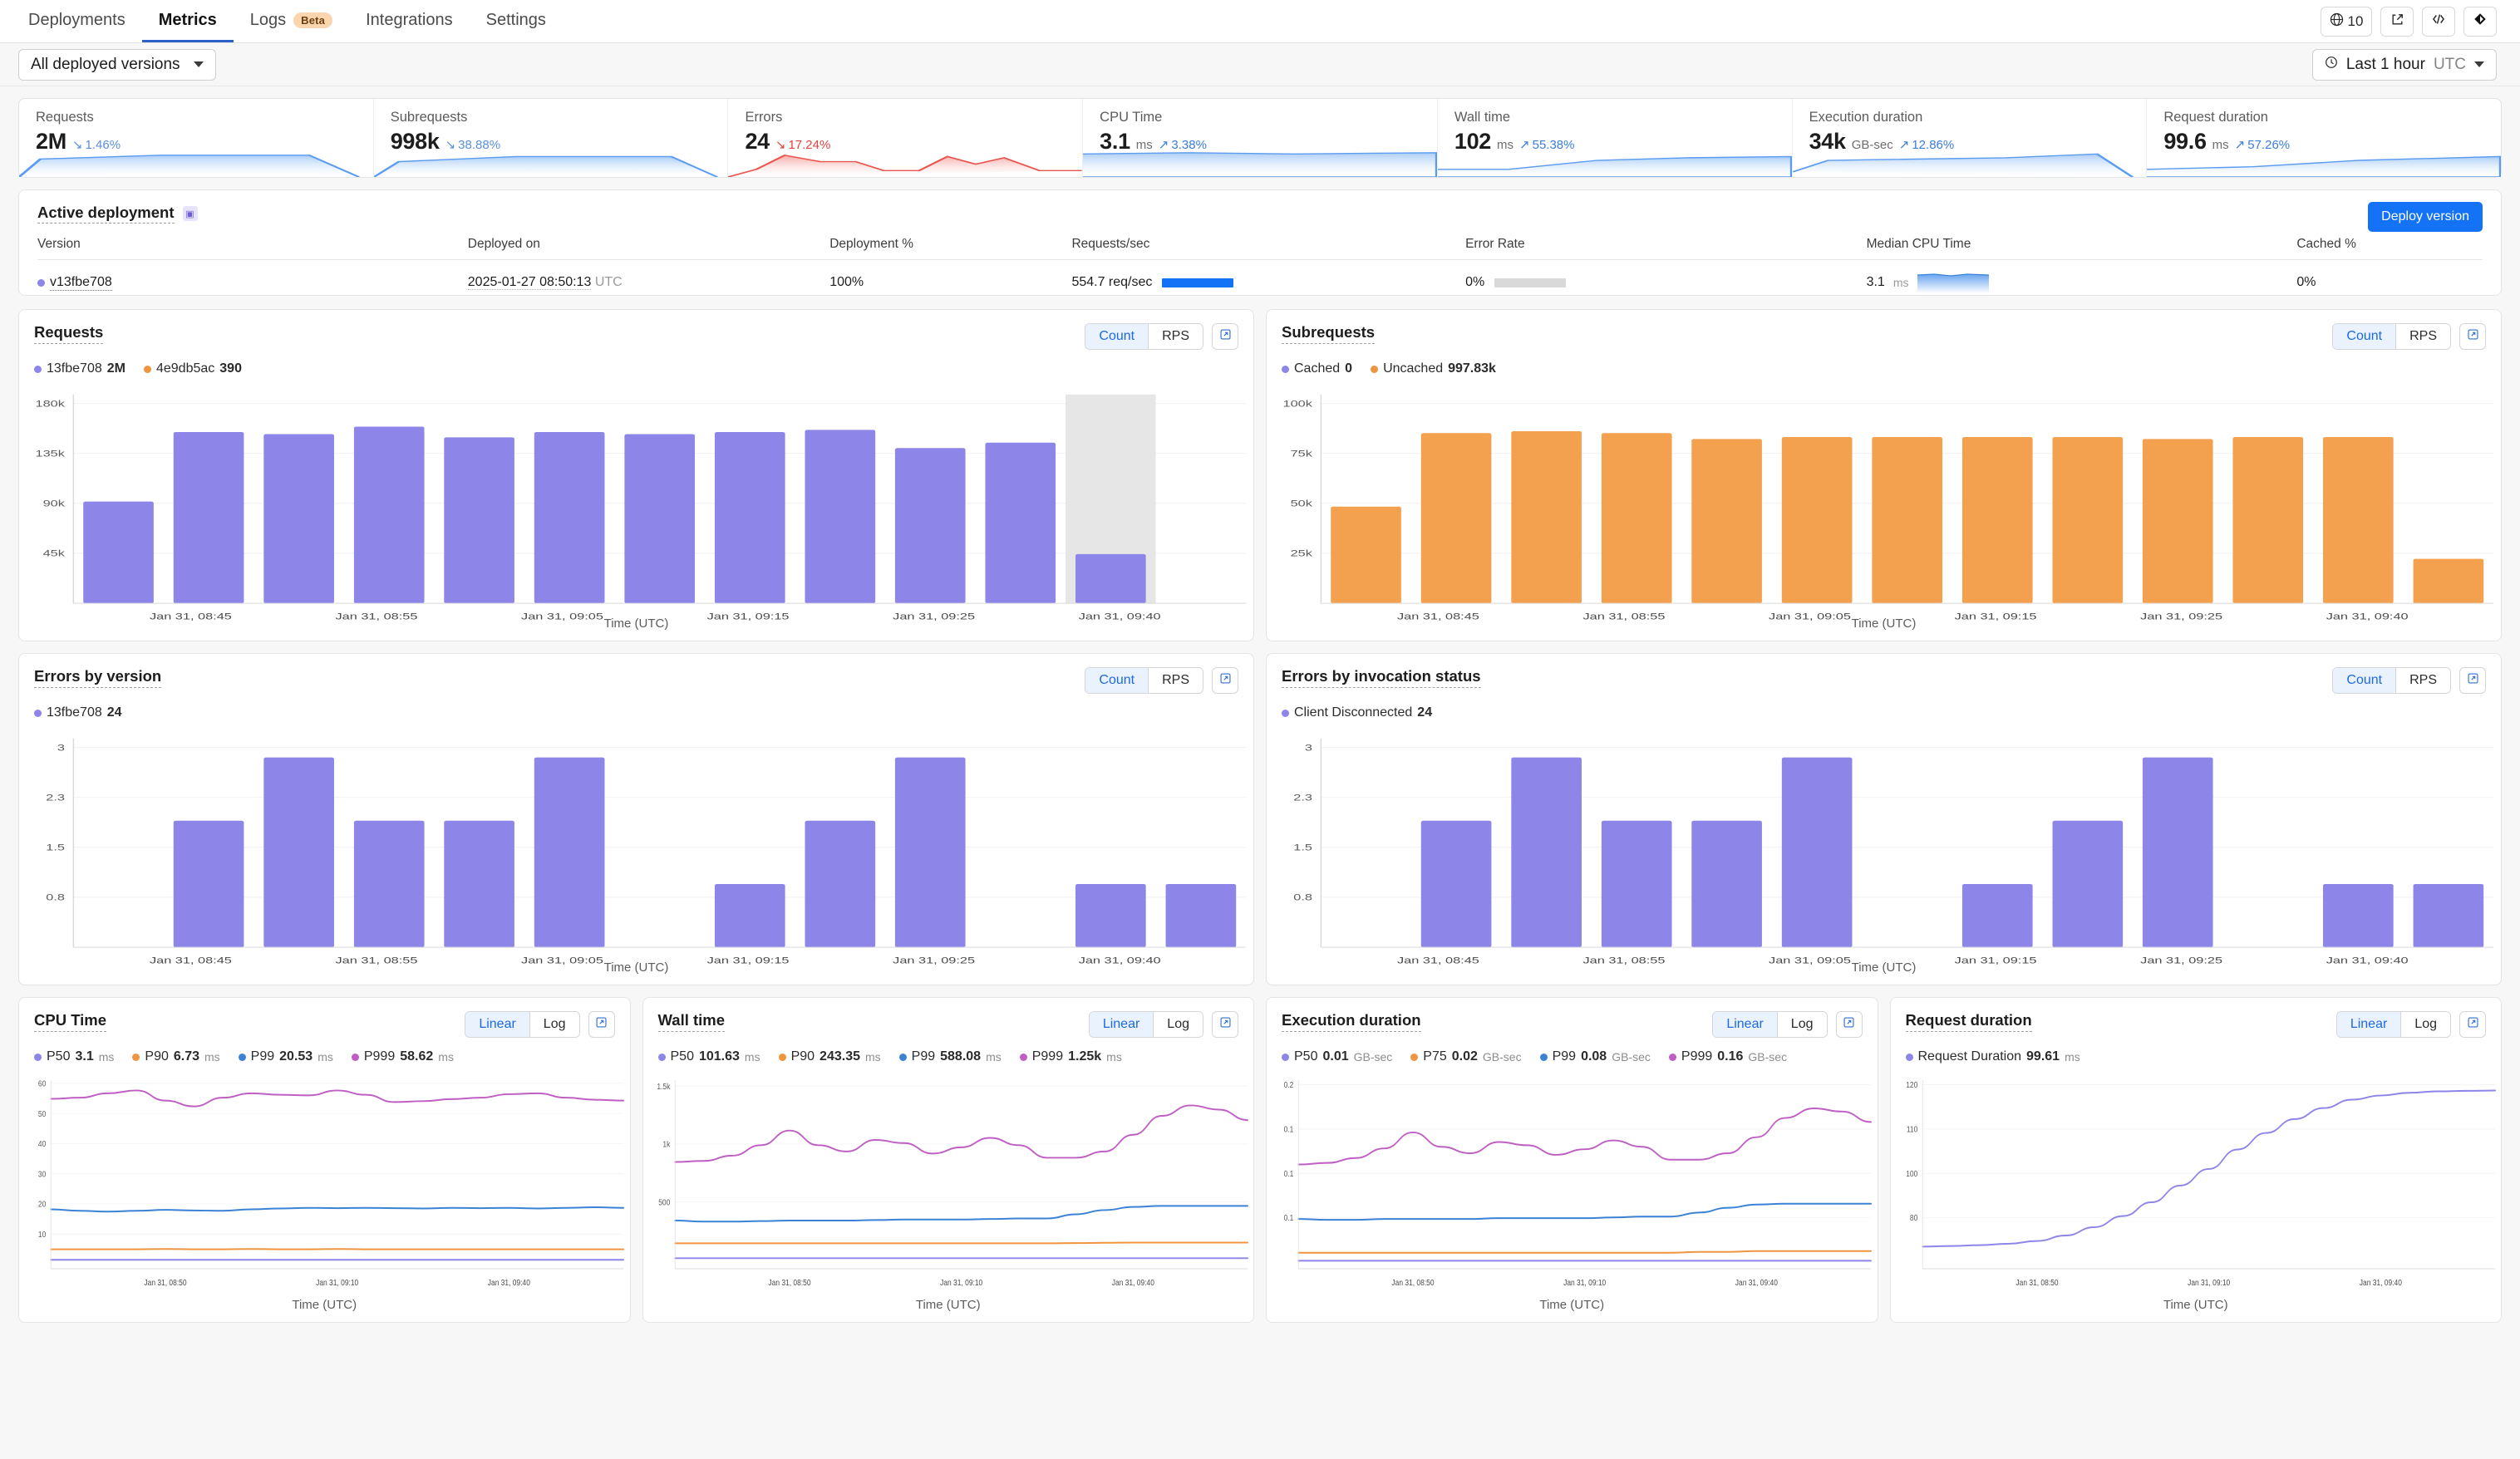  I want to click on svg-text: 0.2, so click(1289, 1085).